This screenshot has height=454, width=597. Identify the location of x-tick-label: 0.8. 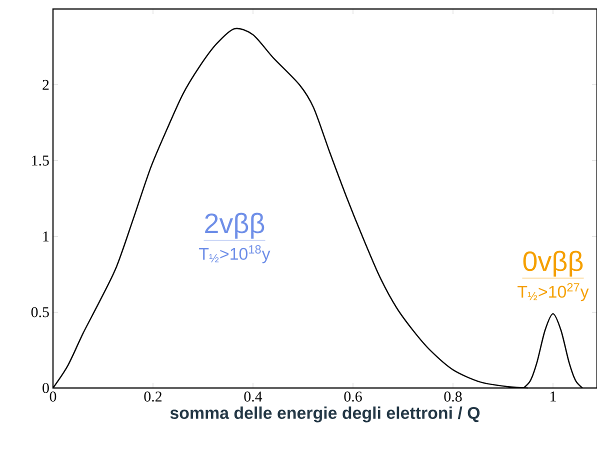
(453, 397).